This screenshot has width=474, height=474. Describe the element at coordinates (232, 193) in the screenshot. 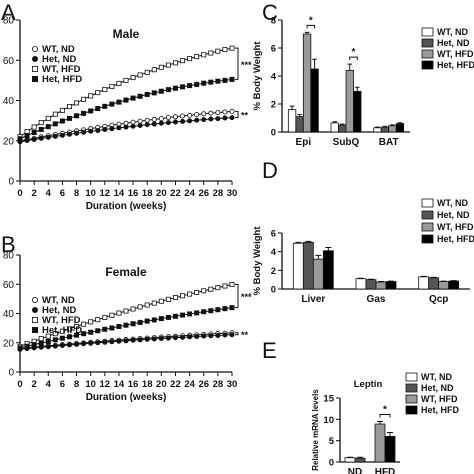

I see `x-tick-label: 30` at that location.